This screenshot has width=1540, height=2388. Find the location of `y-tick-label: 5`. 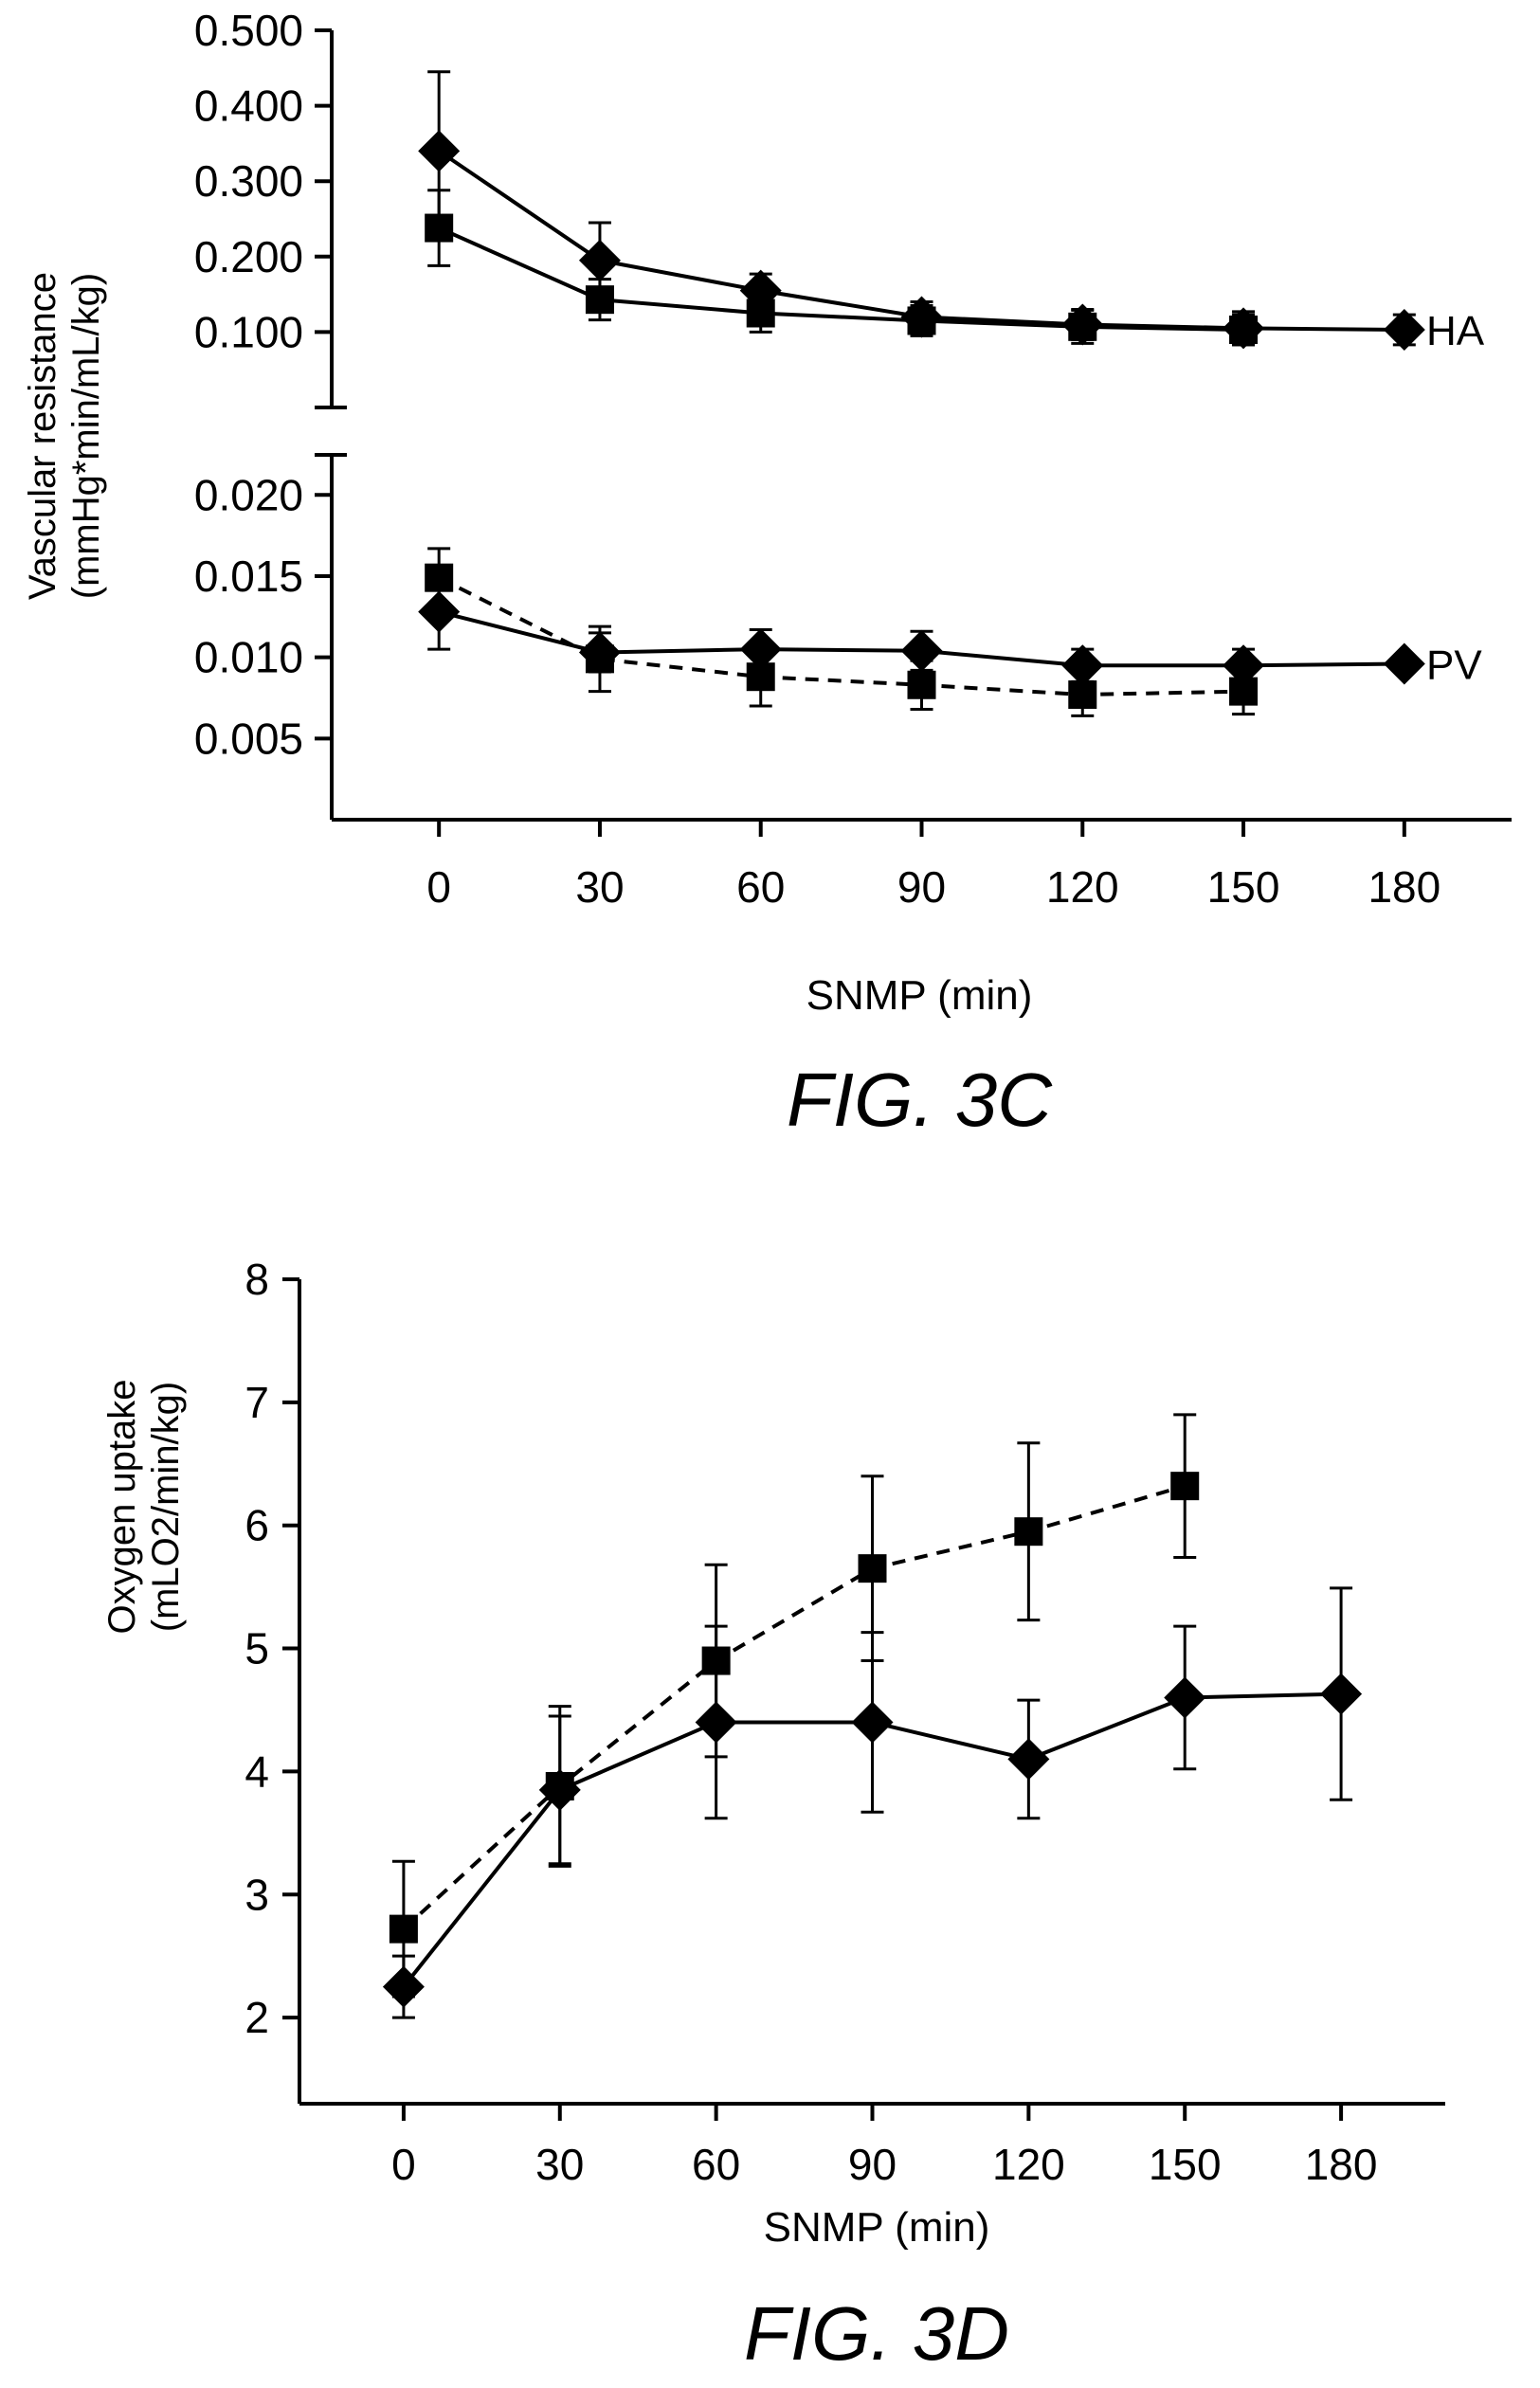

y-tick-label: 5 is located at coordinates (257, 1648).